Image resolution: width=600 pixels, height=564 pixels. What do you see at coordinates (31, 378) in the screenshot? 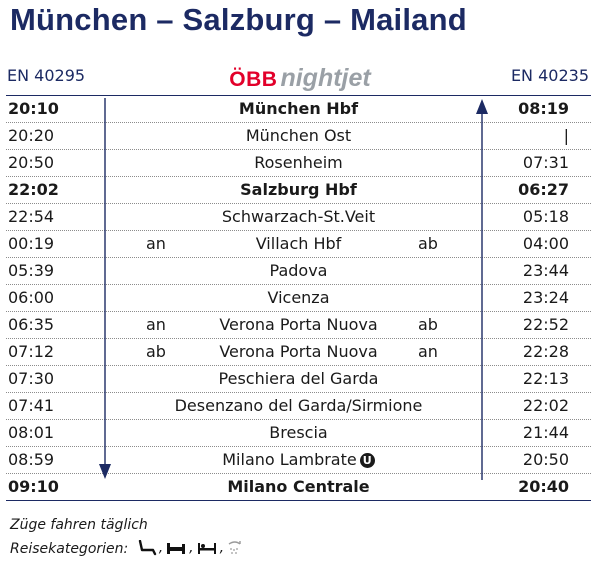
I see `departure-time-southbound: 07:30` at bounding box center [31, 378].